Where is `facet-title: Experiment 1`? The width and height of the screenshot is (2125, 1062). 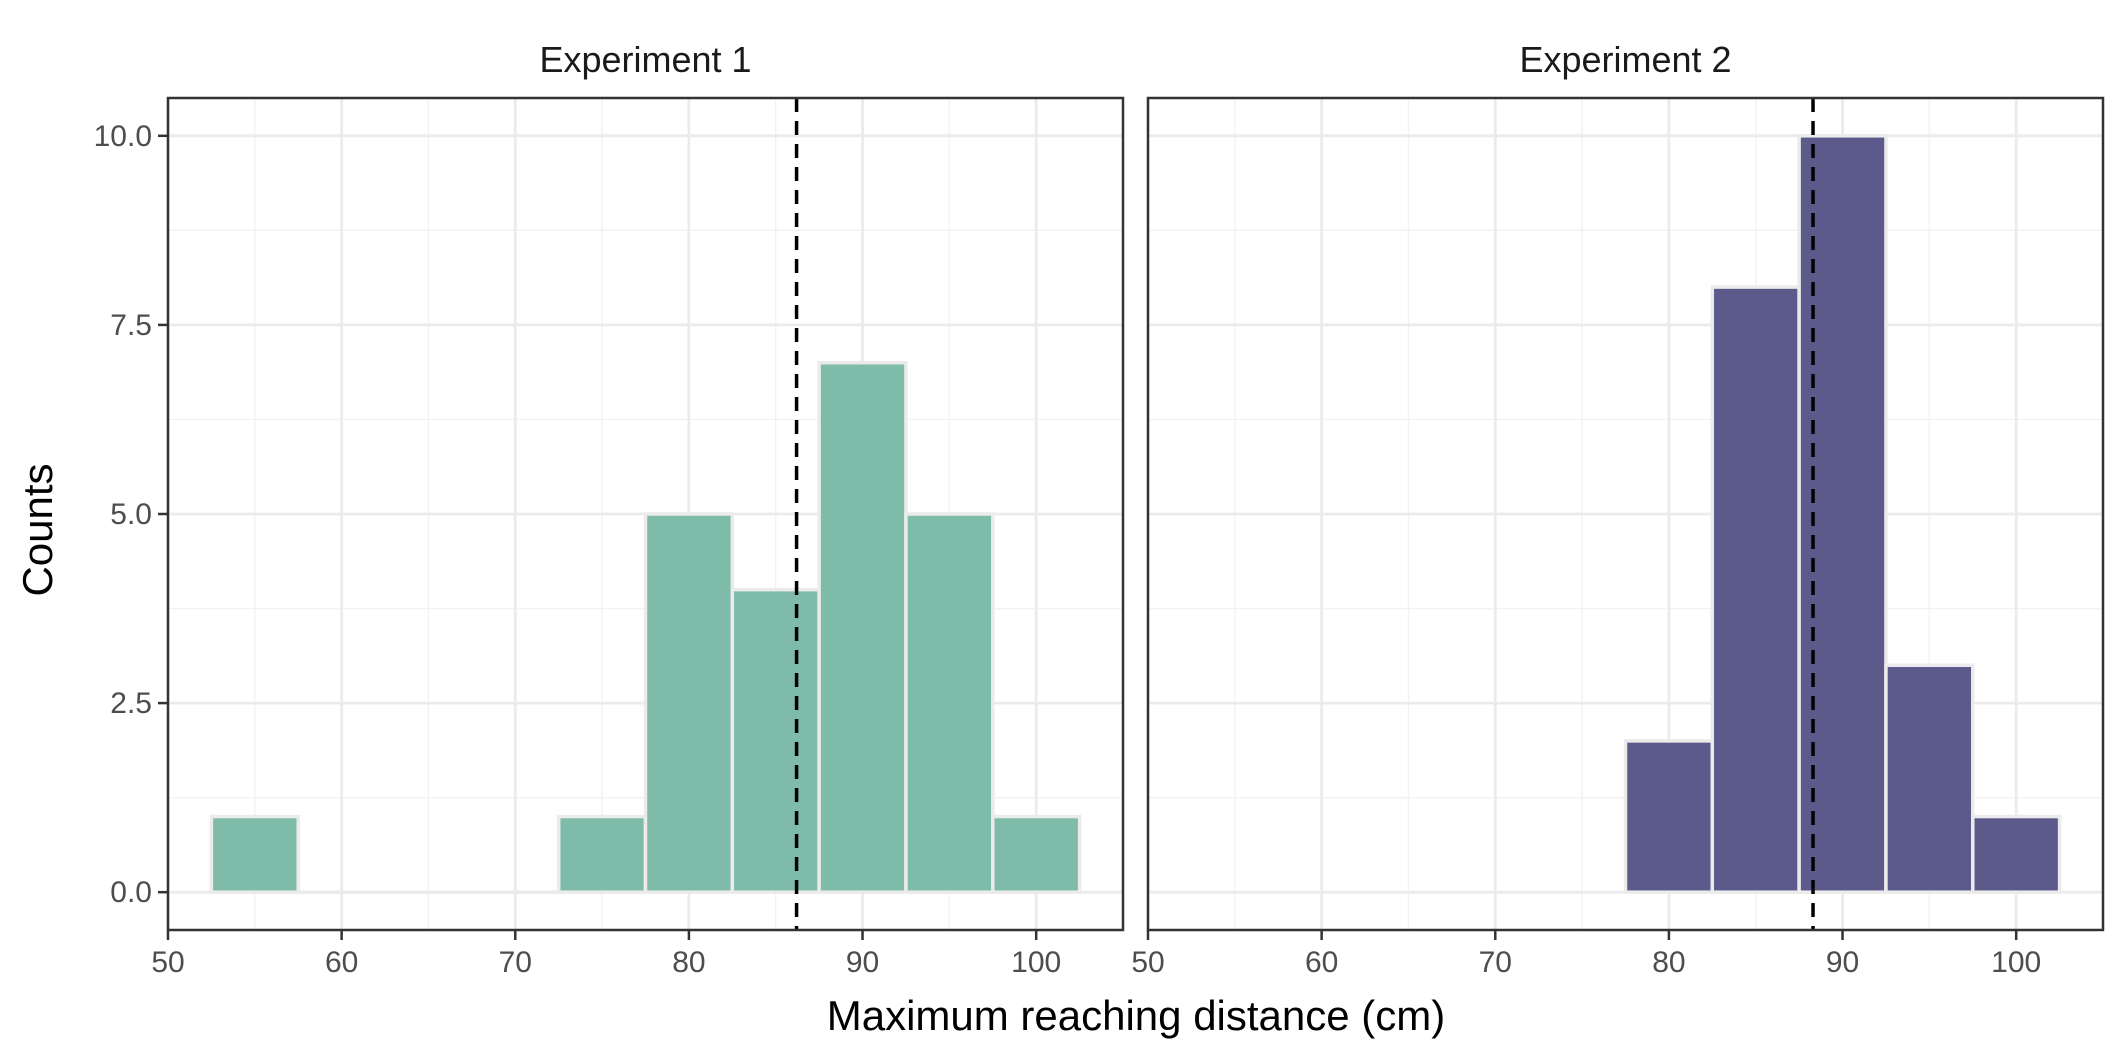
facet-title: Experiment 1 is located at coordinates (645, 59).